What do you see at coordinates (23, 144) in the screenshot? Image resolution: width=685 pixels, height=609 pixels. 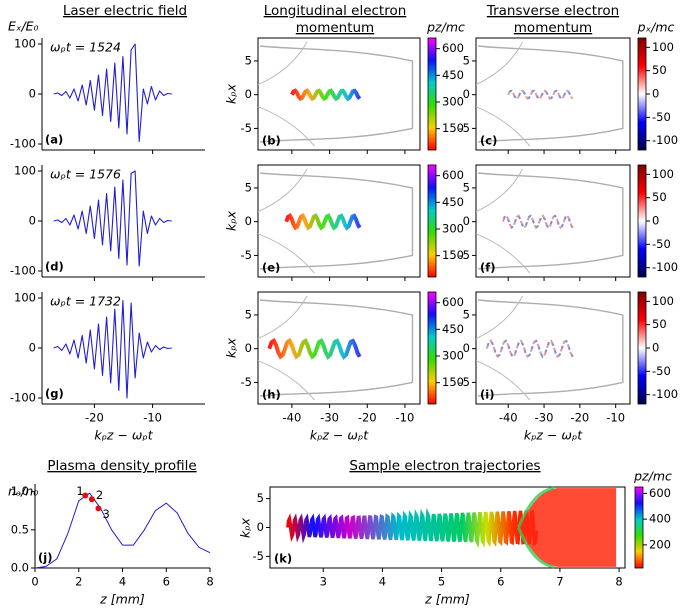 I see `y-tick-label: -100` at bounding box center [23, 144].